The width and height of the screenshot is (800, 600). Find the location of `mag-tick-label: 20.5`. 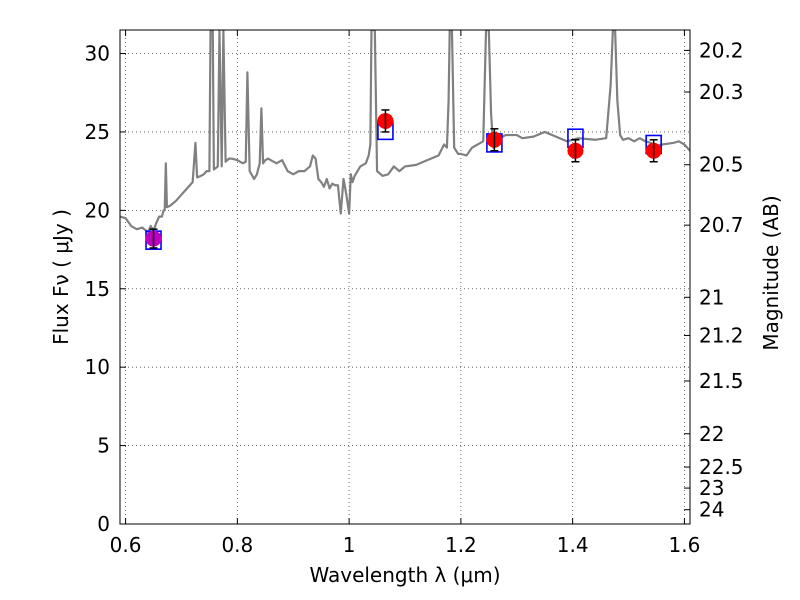

mag-tick-label: 20.5 is located at coordinates (721, 165).